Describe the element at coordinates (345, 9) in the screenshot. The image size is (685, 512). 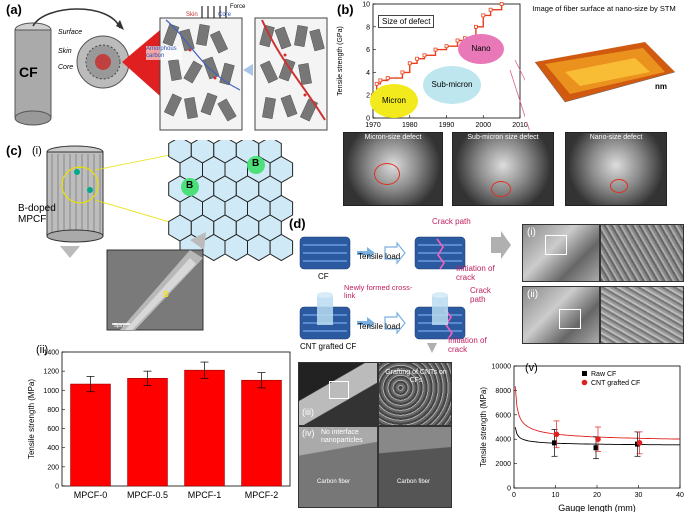
I see `panel-b-label: (b)` at that location.